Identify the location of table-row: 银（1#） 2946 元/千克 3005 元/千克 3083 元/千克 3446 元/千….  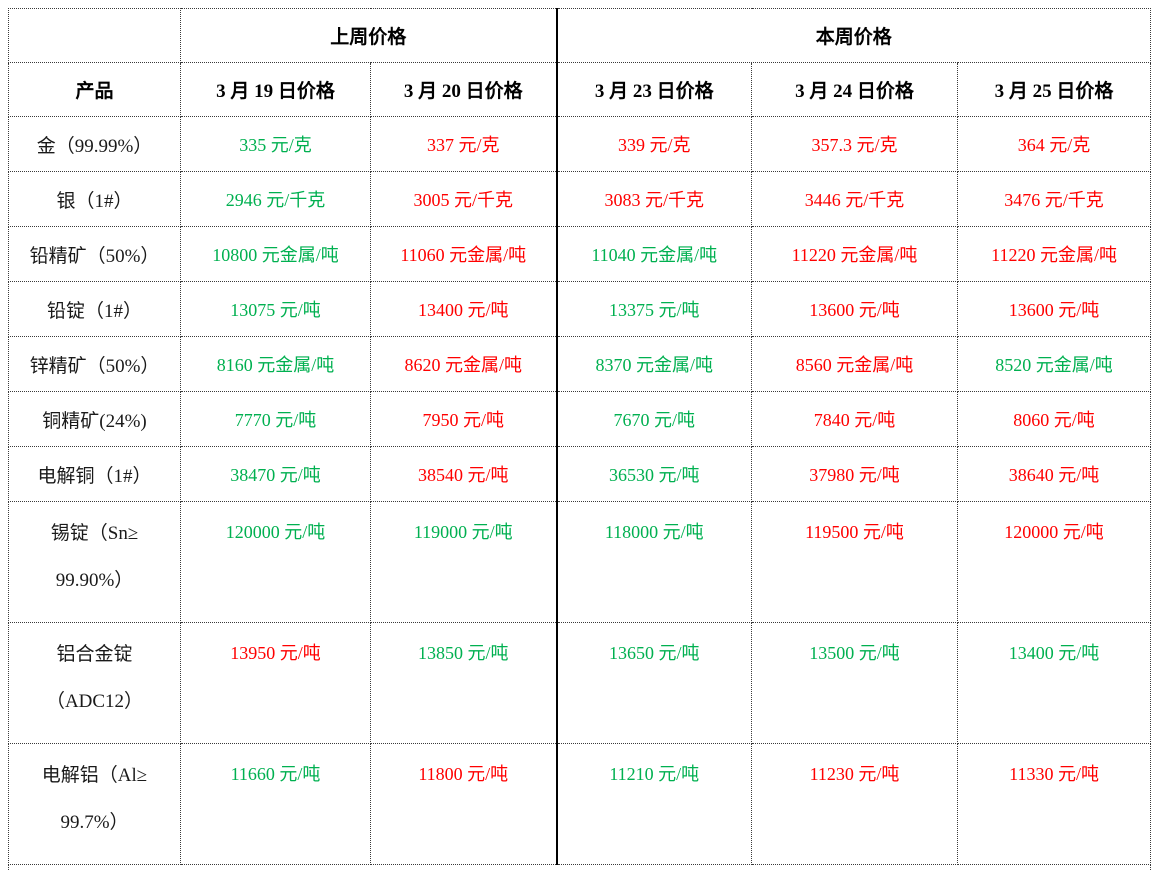
(580, 199).